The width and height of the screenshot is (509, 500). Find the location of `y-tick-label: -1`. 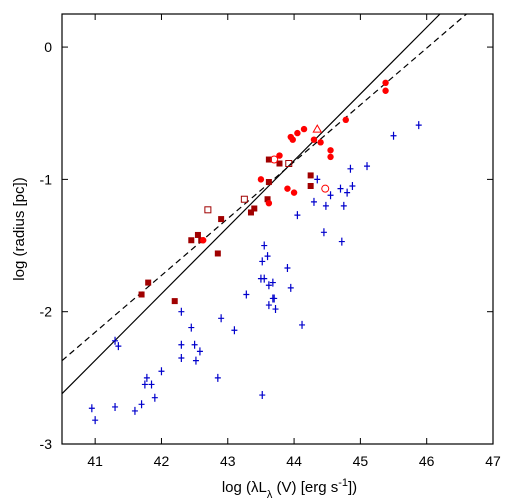

y-tick-label: -1 is located at coordinates (46, 179).